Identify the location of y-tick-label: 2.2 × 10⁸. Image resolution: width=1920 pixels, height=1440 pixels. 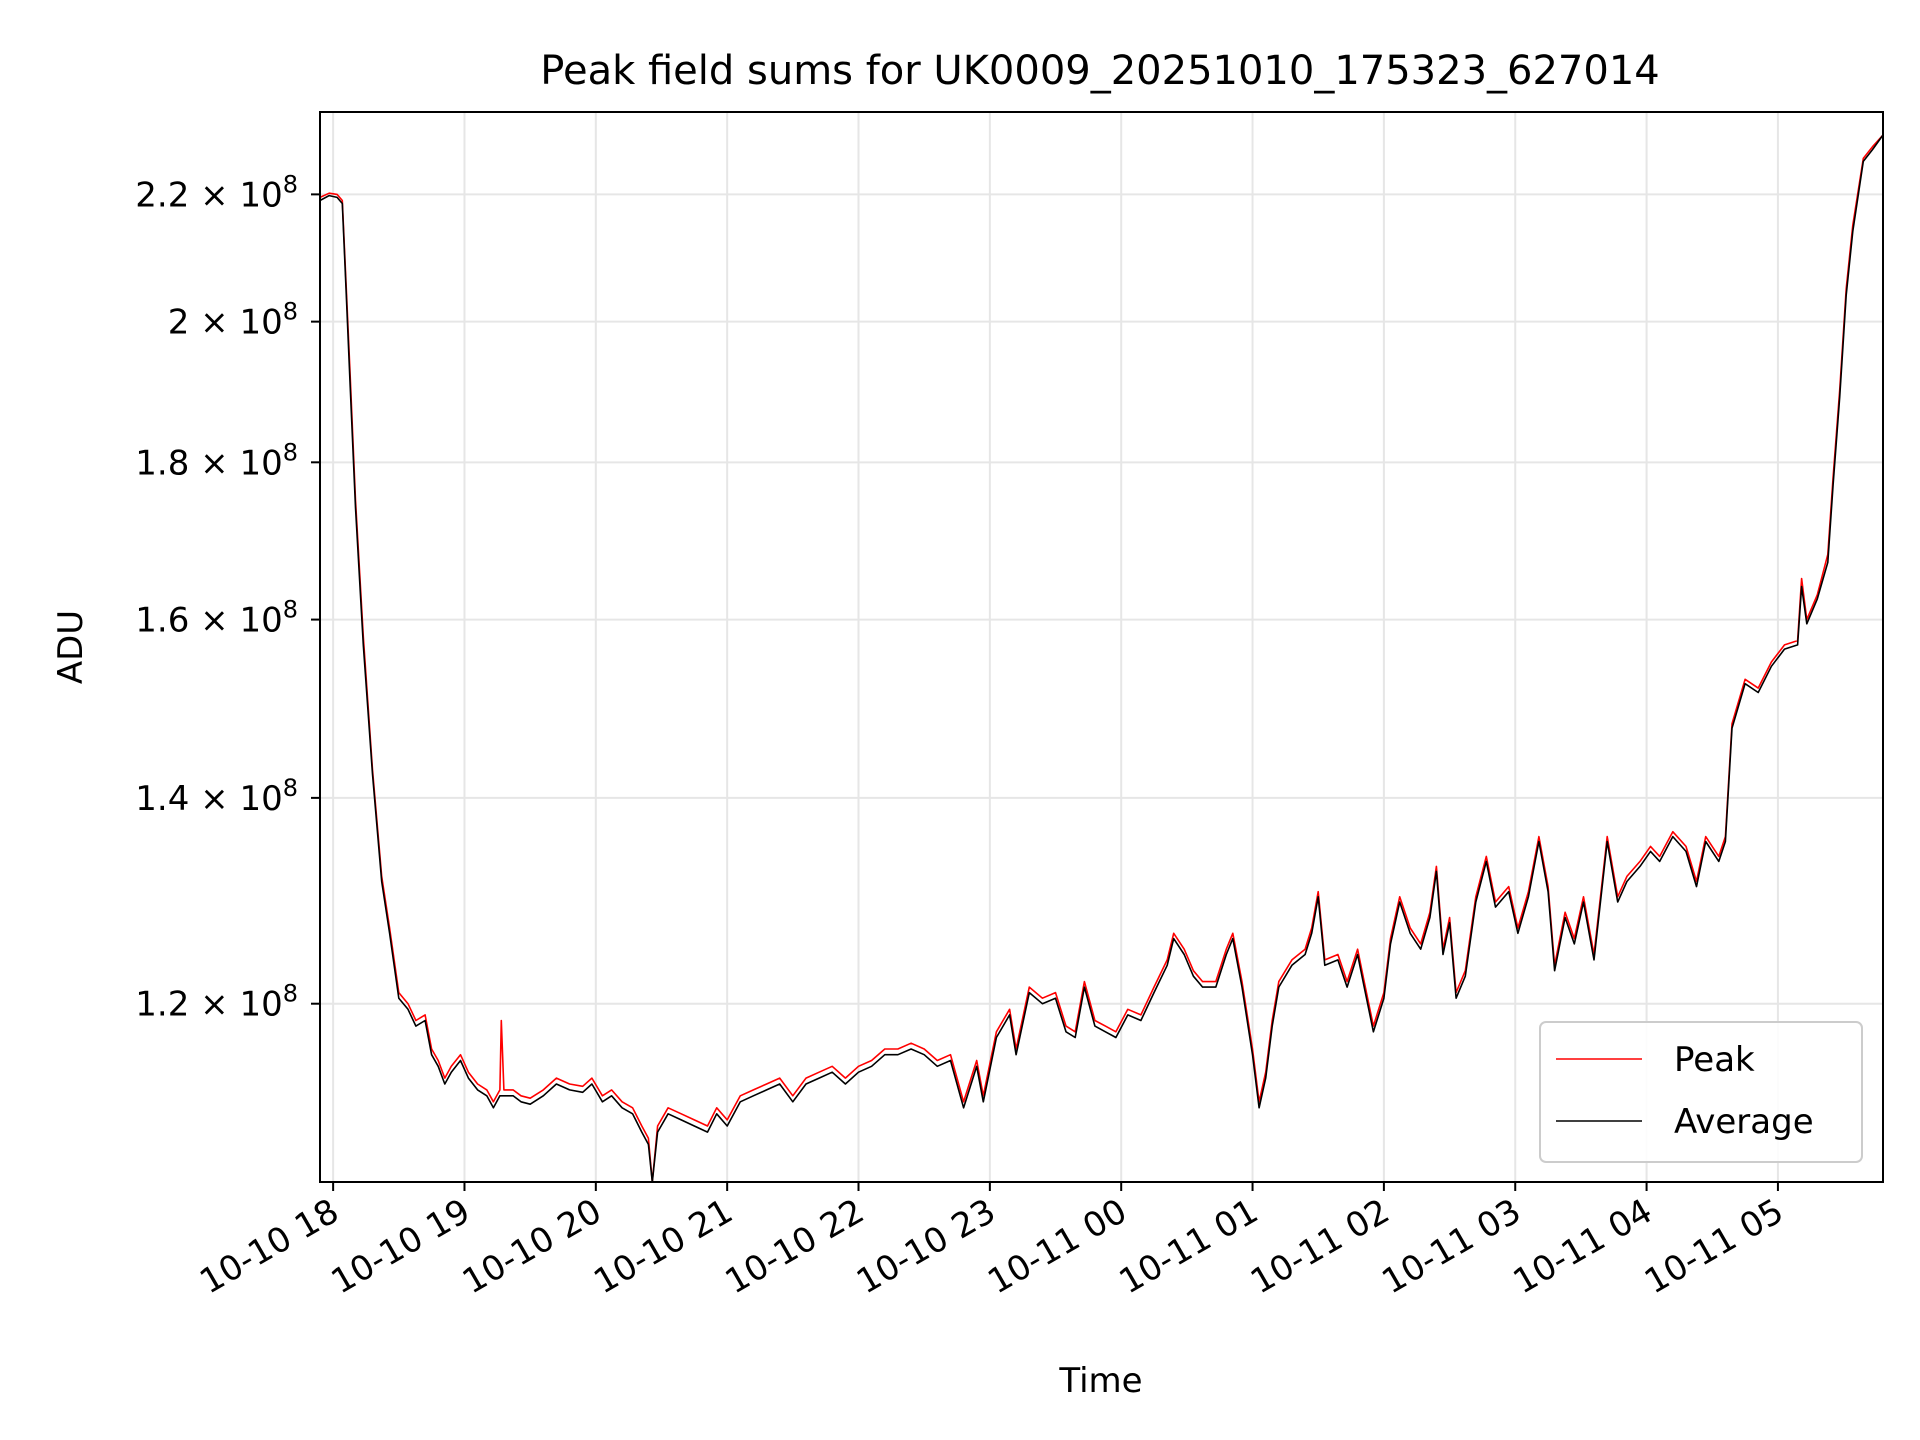
(216, 192).